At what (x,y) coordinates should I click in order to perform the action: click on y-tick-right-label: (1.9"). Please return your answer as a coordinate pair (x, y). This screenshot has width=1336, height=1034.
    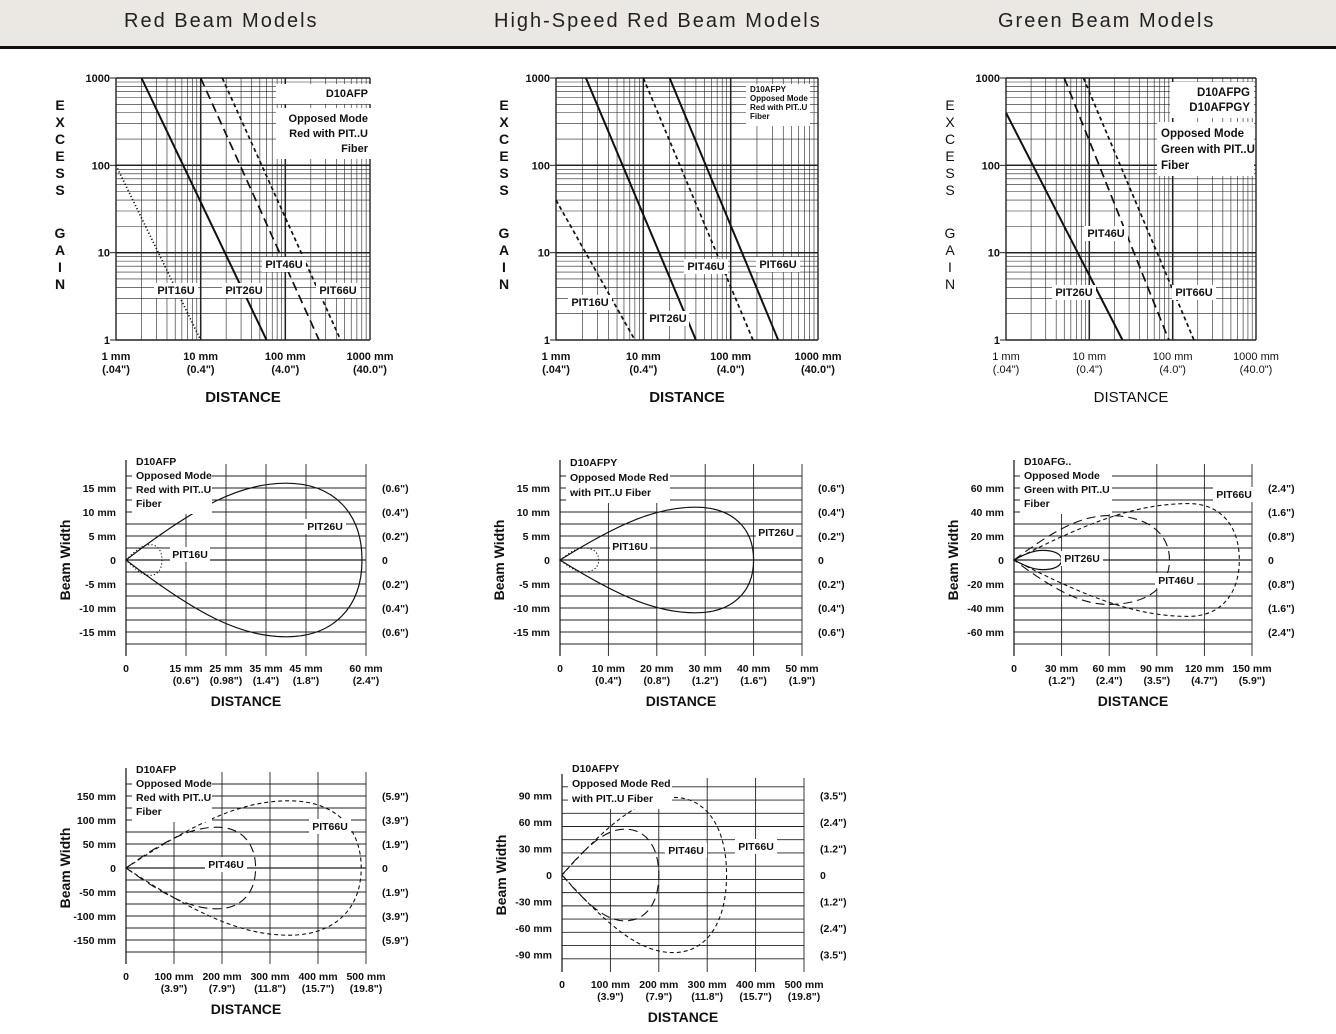
    Looking at the image, I should click on (395, 845).